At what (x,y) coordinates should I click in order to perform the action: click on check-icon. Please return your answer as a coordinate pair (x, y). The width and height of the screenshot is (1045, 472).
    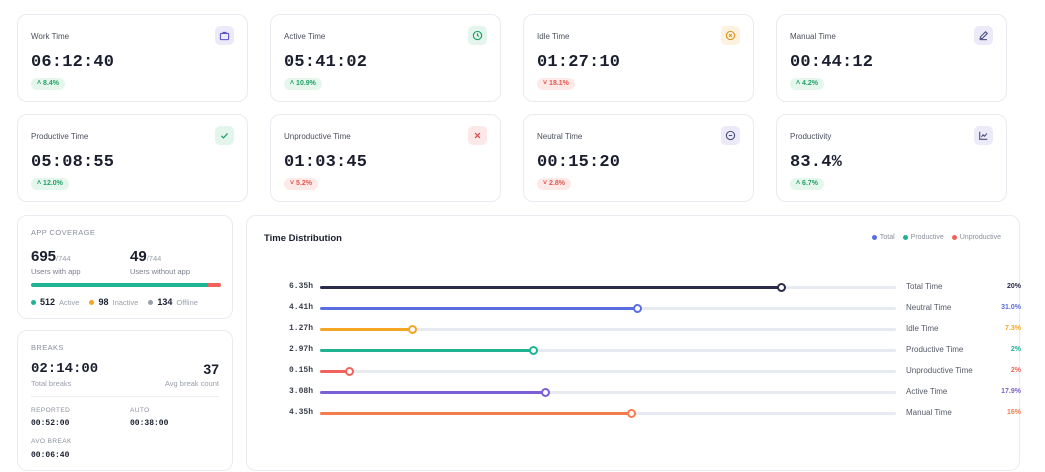
    Looking at the image, I should click on (224, 135).